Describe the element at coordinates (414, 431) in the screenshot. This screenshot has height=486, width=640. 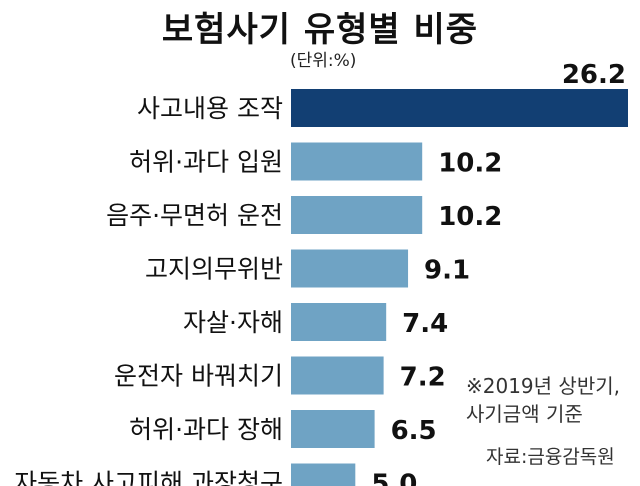
I see `value-label-6: 6.5` at that location.